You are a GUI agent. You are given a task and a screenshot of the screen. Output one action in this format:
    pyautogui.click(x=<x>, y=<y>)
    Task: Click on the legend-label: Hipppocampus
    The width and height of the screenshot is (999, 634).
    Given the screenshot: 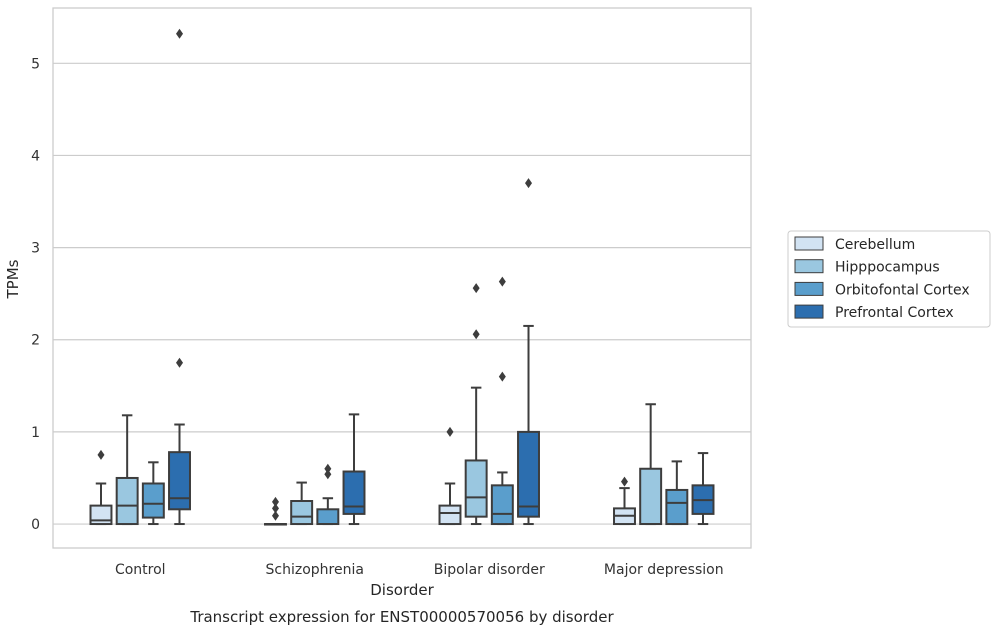 What is the action you would take?
    pyautogui.click(x=887, y=268)
    